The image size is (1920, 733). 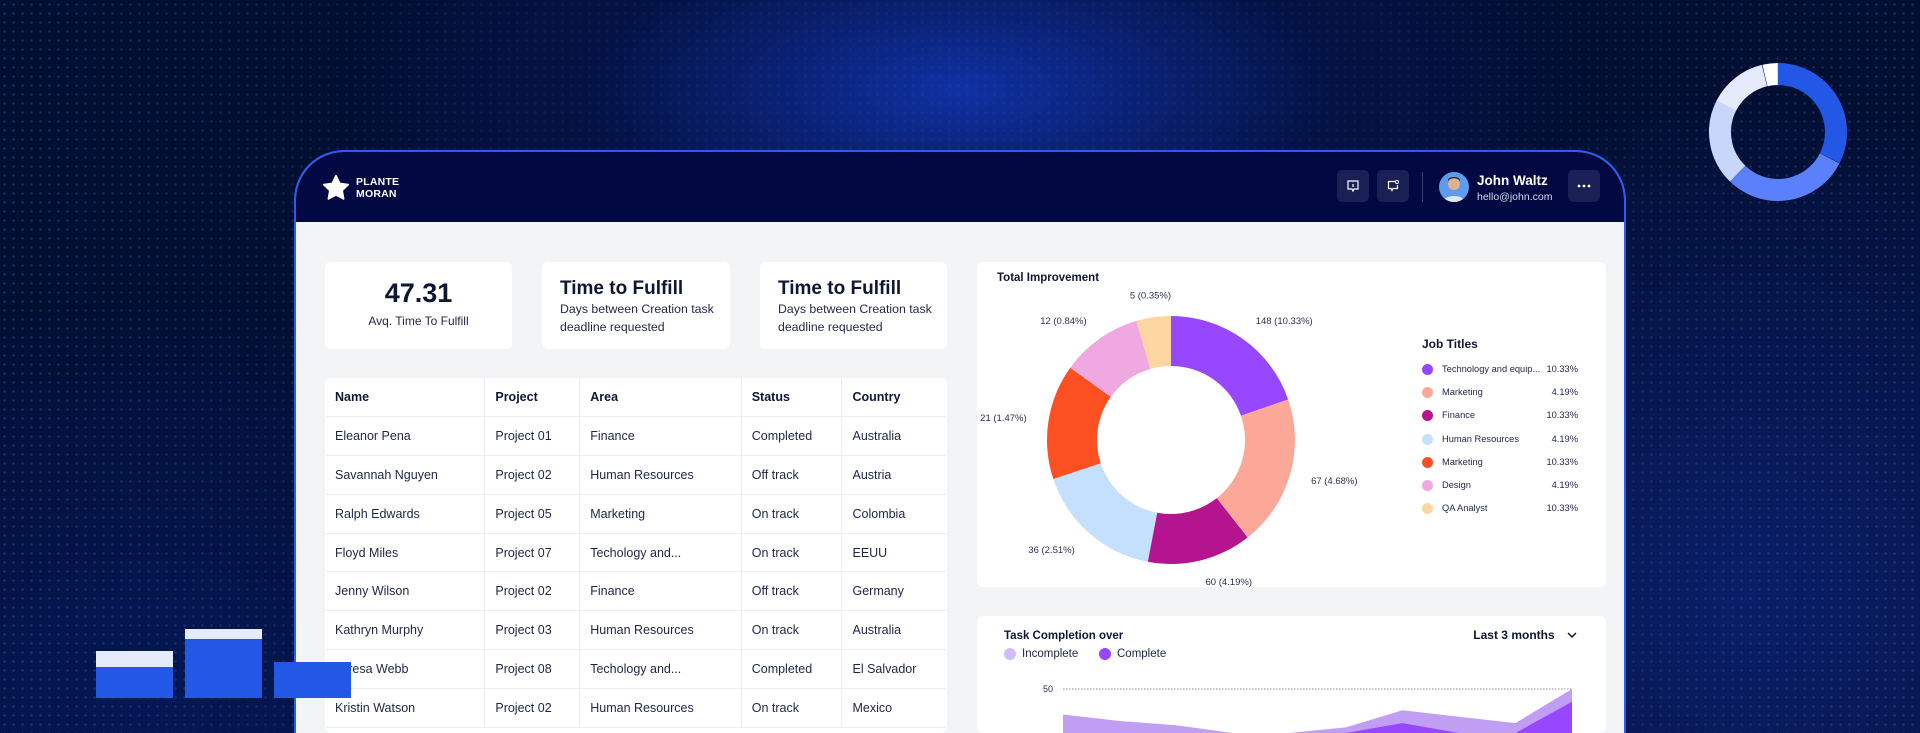 I want to click on decorative-donut-icon, so click(x=1778, y=132).